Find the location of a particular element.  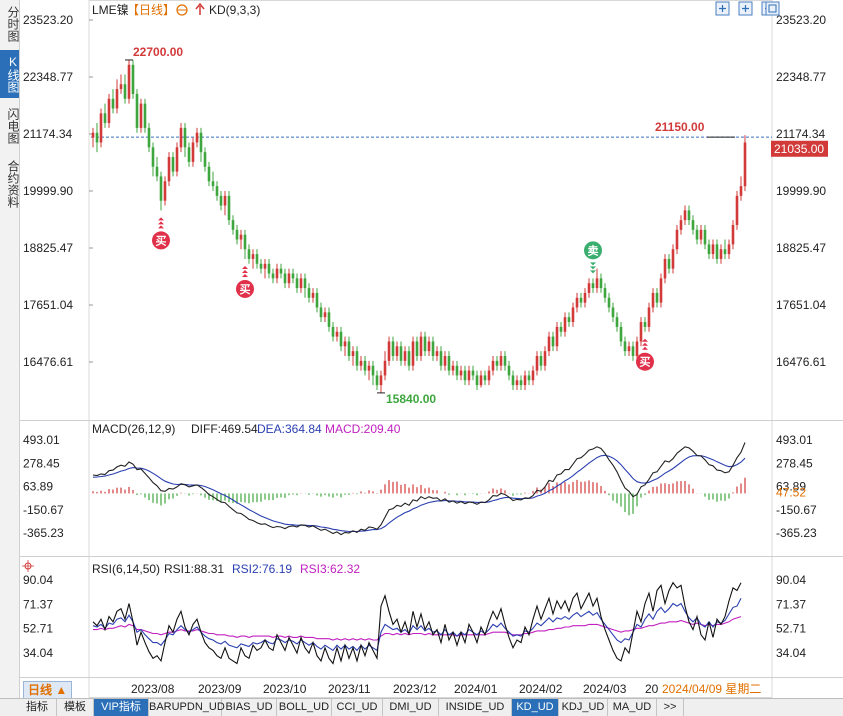

period-selector: 日线 ▲ is located at coordinates (48, 690).